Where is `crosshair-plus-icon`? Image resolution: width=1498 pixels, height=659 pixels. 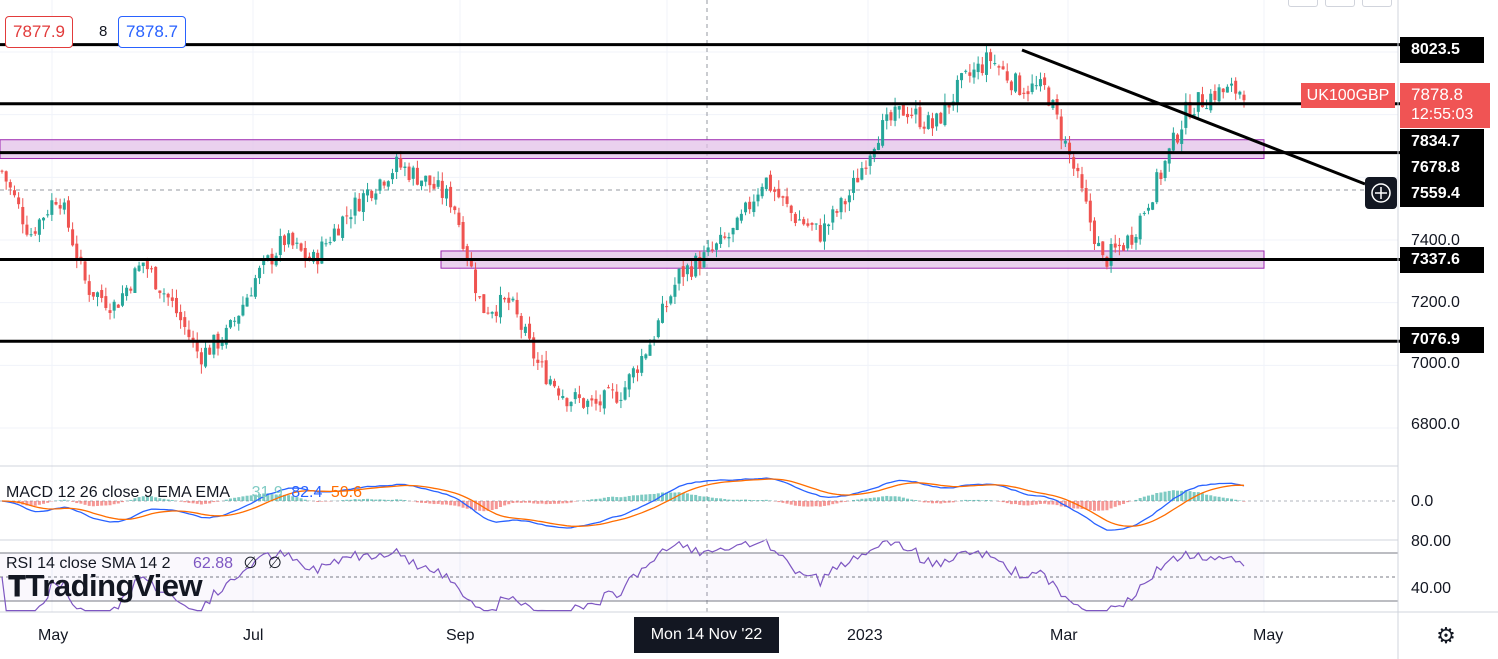 crosshair-plus-icon is located at coordinates (1381, 193).